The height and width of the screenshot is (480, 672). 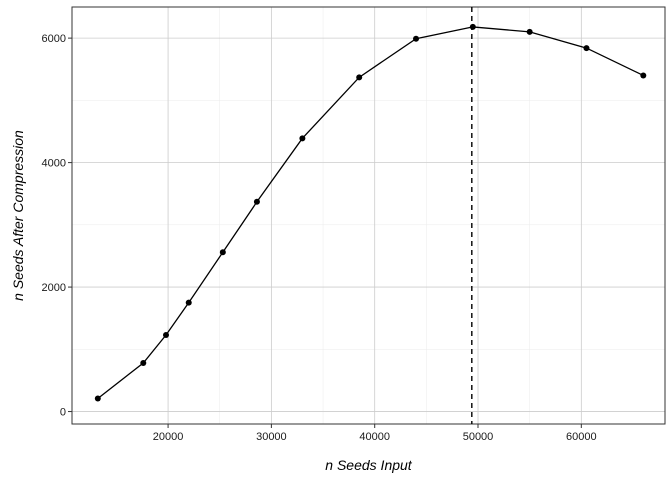 I want to click on y-tick-label: 0, so click(x=63, y=413).